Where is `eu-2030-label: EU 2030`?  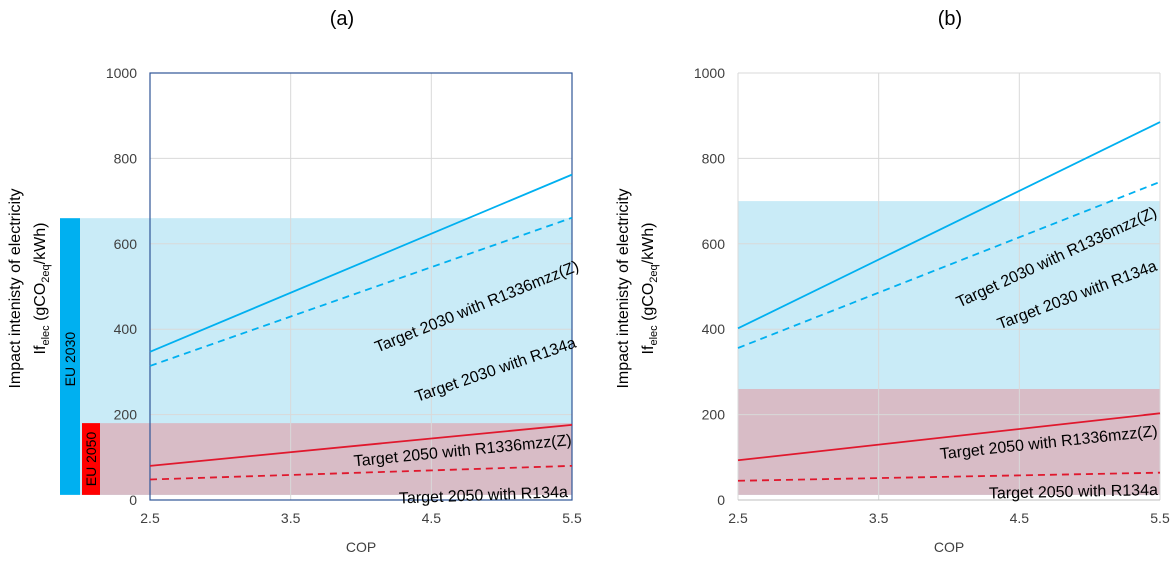 eu-2030-label: EU 2030 is located at coordinates (70, 359).